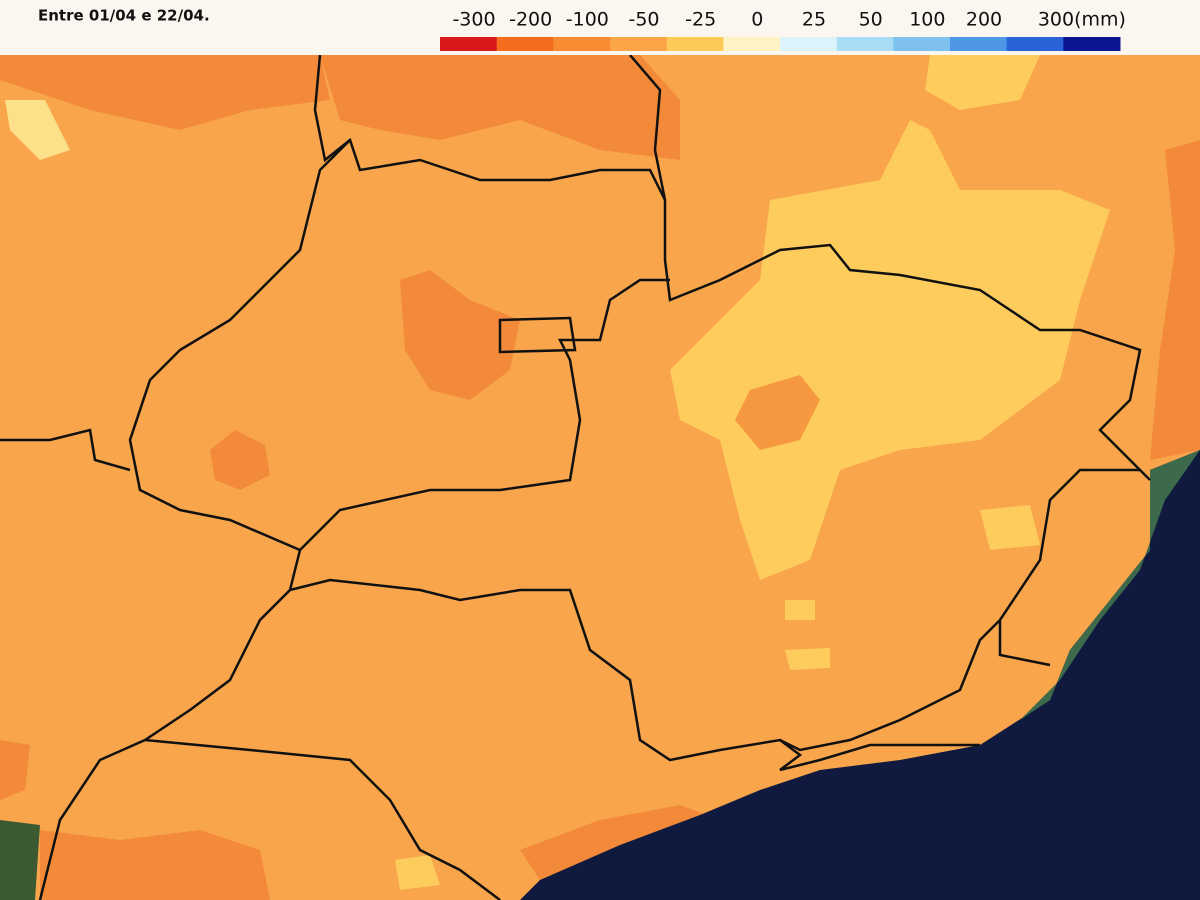  I want to click on legend-label: -25, so click(700, 20).